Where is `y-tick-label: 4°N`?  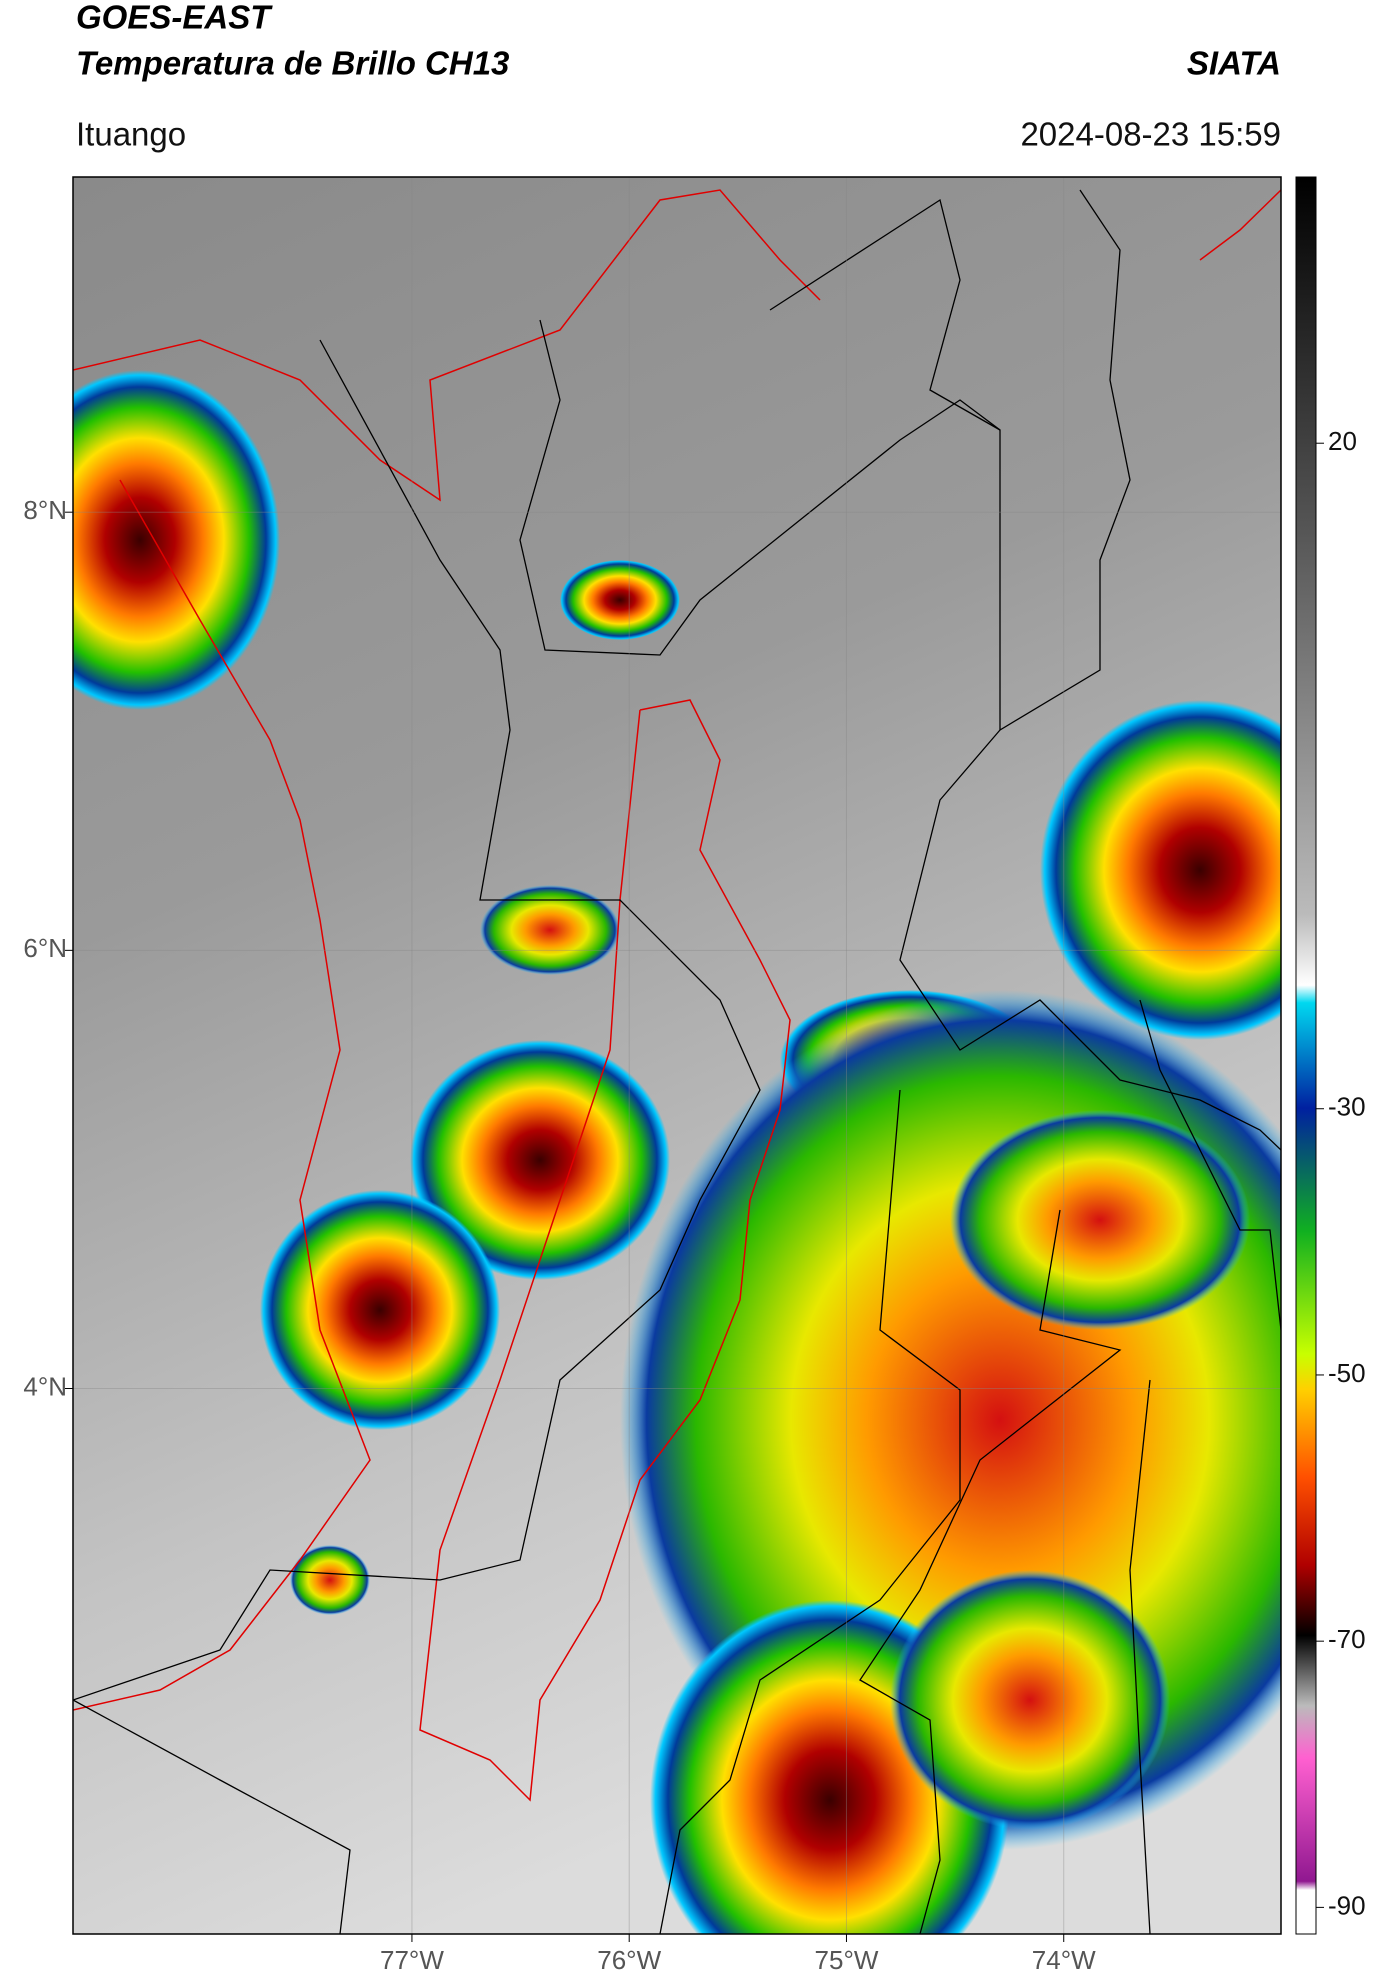 y-tick-label: 4°N is located at coordinates (45, 1386).